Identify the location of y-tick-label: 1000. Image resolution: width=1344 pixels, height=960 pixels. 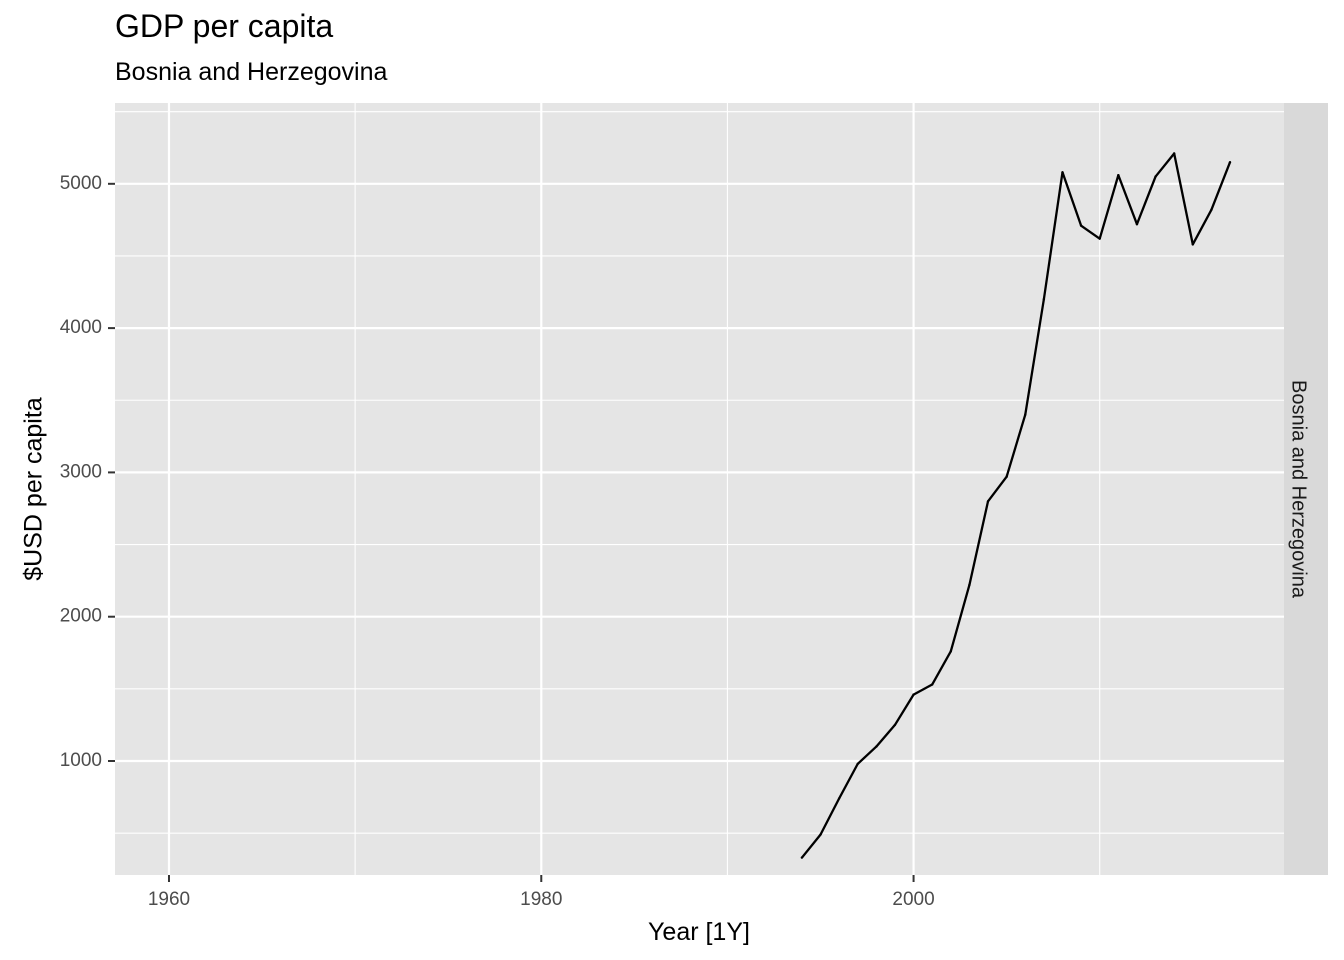
(81, 760).